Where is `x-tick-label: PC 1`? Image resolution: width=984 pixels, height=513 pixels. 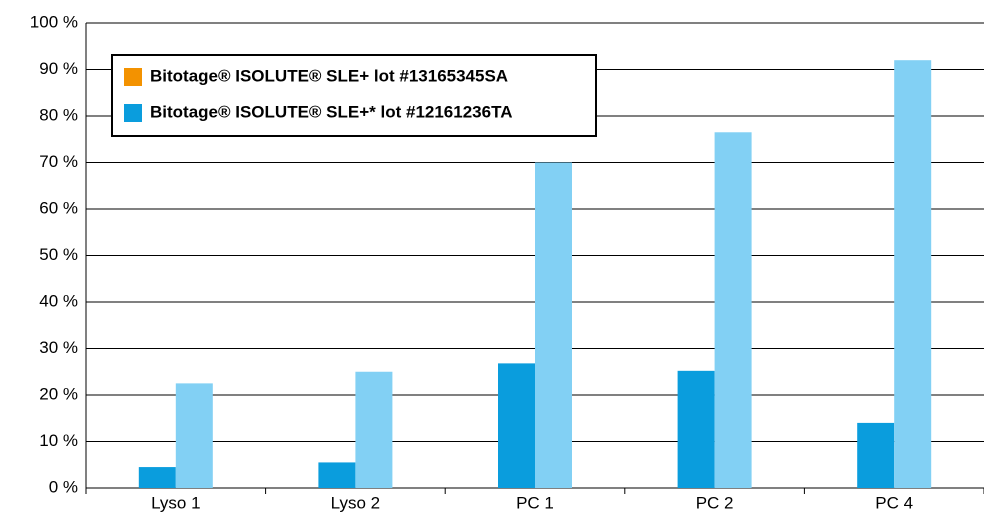 x-tick-label: PC 1 is located at coordinates (535, 502).